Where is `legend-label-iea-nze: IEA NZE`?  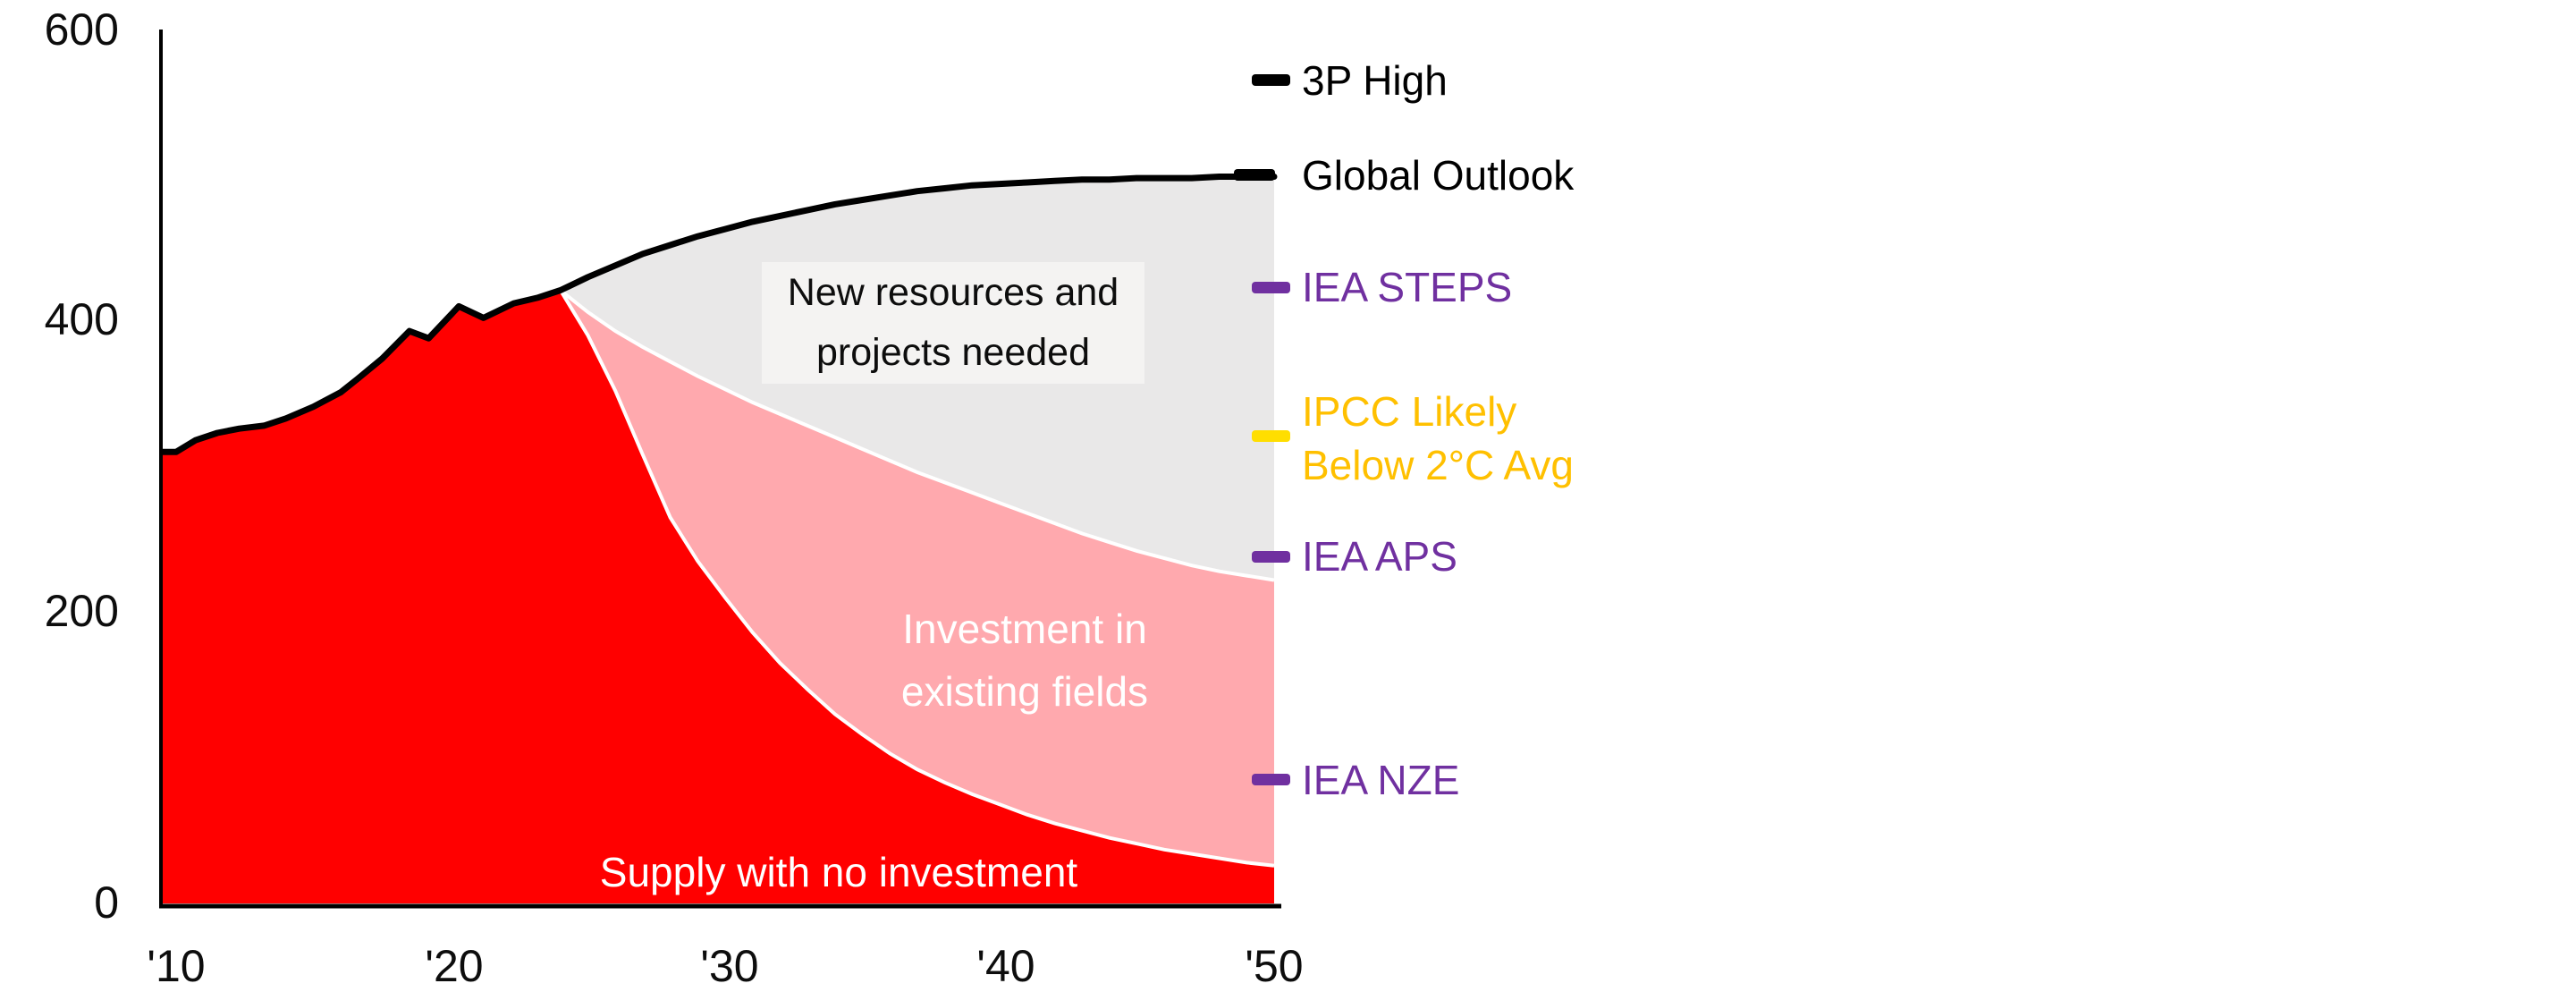
legend-label-iea-nze: IEA NZE is located at coordinates (1381, 780).